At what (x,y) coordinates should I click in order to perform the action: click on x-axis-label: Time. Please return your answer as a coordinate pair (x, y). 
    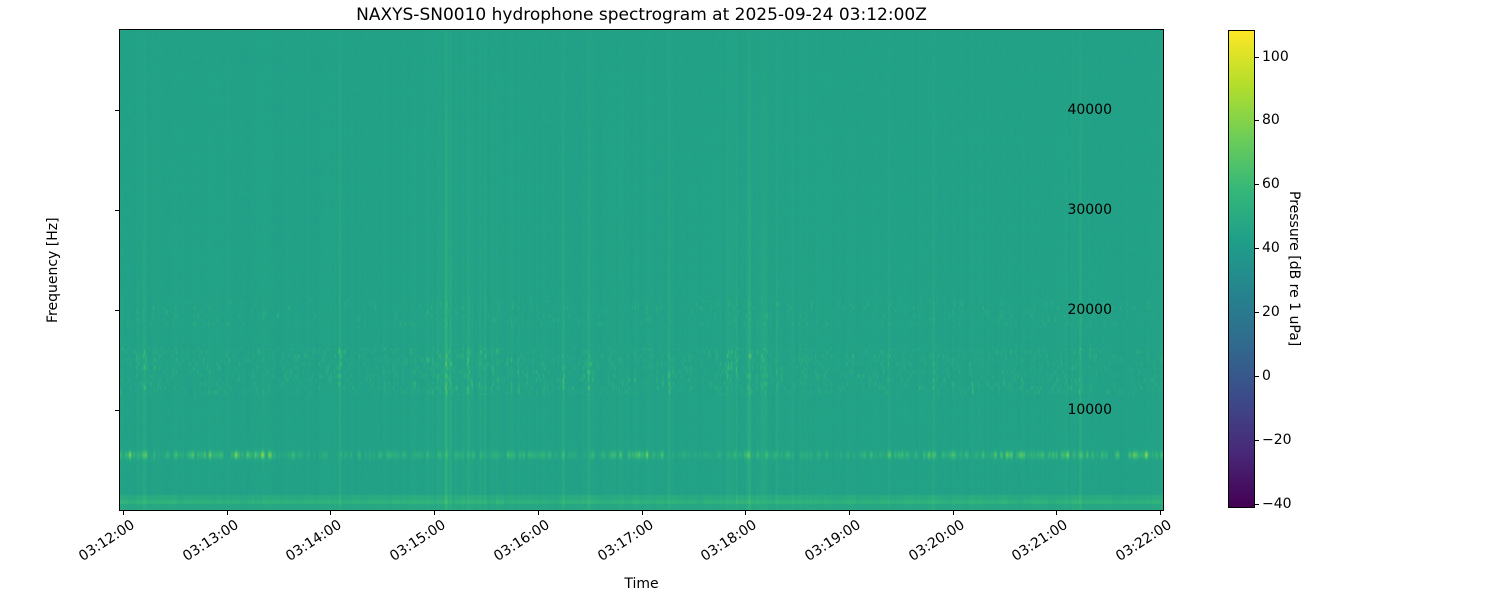
    Looking at the image, I should click on (641, 584).